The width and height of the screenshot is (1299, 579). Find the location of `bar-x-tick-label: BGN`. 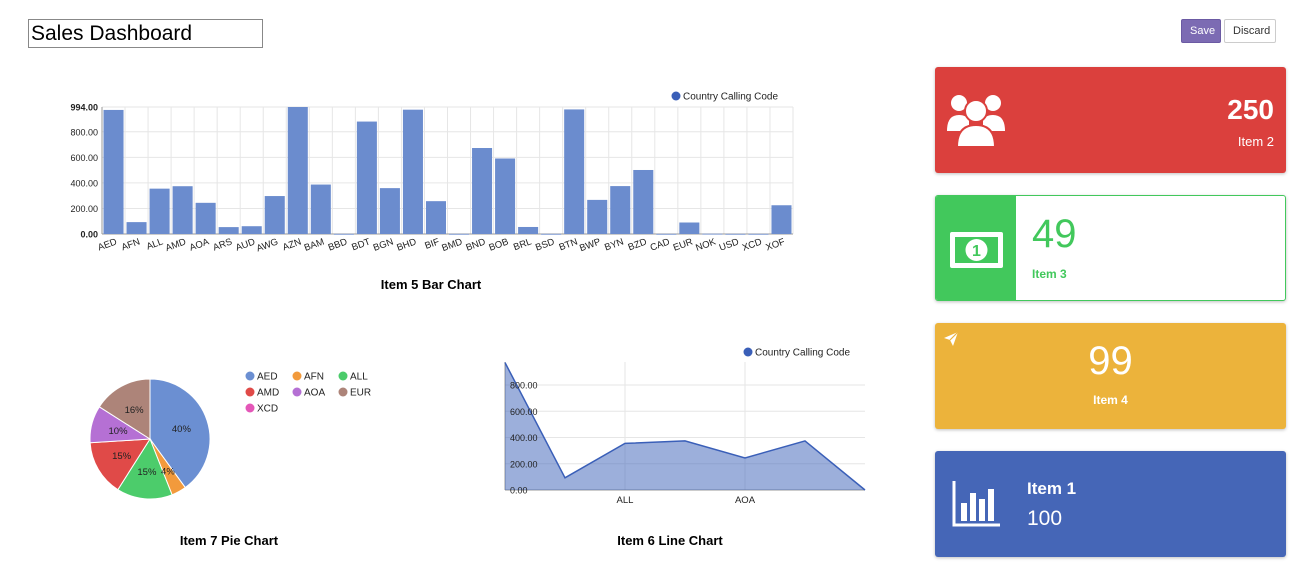

bar-x-tick-label: BGN is located at coordinates (383, 244).